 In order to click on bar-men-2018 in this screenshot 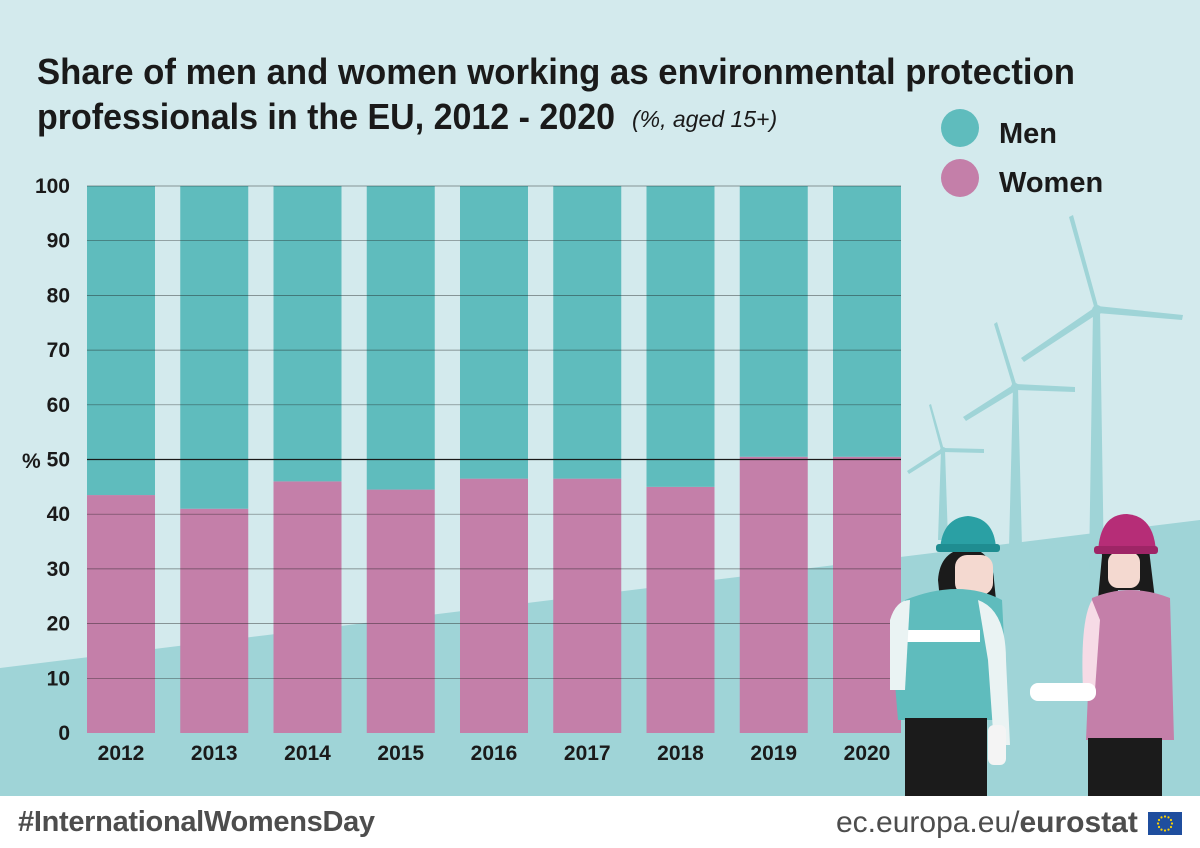, I will do `click(680, 336)`.